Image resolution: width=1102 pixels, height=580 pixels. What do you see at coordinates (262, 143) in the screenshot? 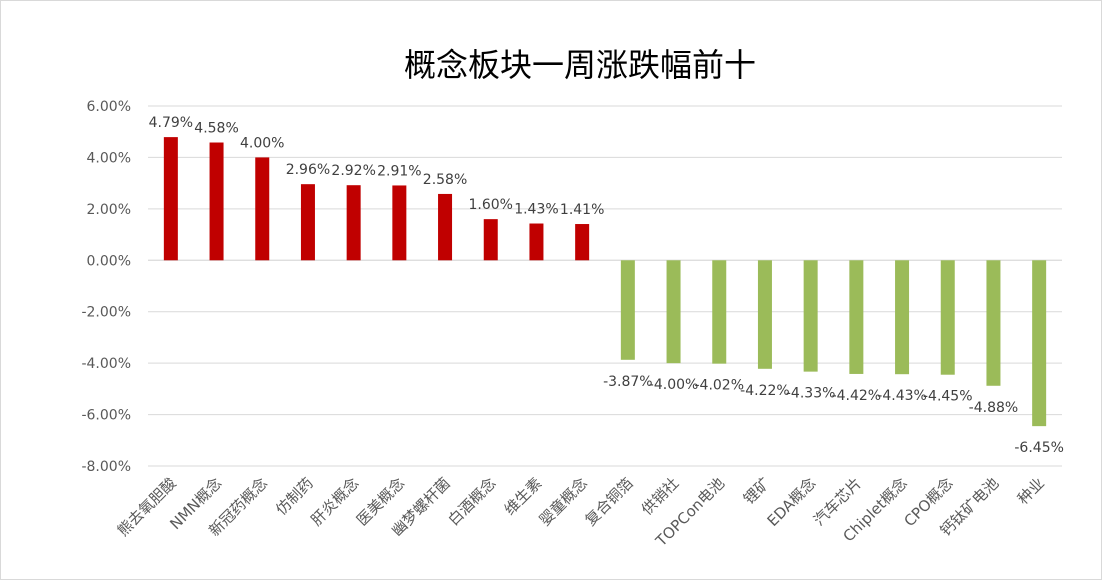
I see `data-label: 4.00%` at bounding box center [262, 143].